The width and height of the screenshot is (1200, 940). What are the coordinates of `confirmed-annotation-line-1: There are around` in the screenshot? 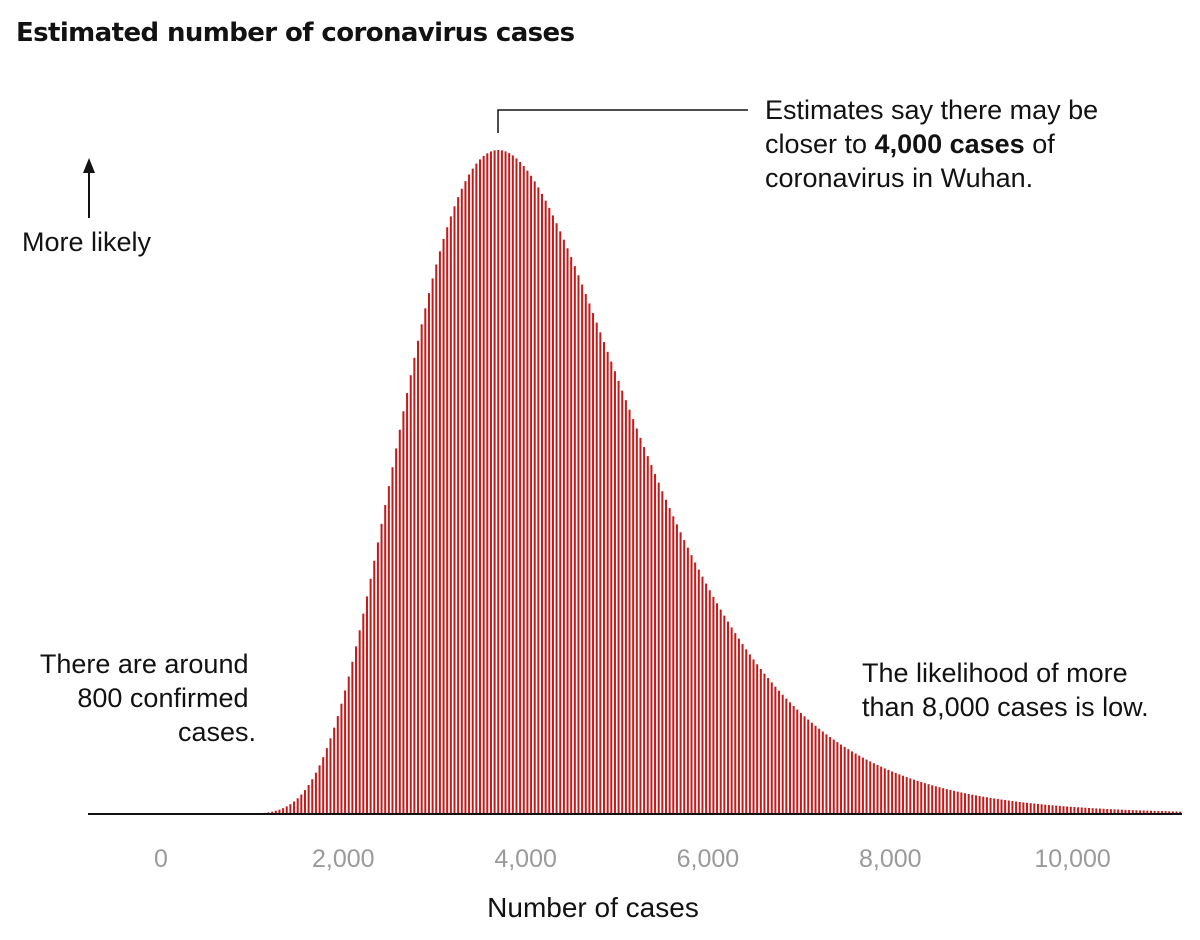 It's located at (144, 664).